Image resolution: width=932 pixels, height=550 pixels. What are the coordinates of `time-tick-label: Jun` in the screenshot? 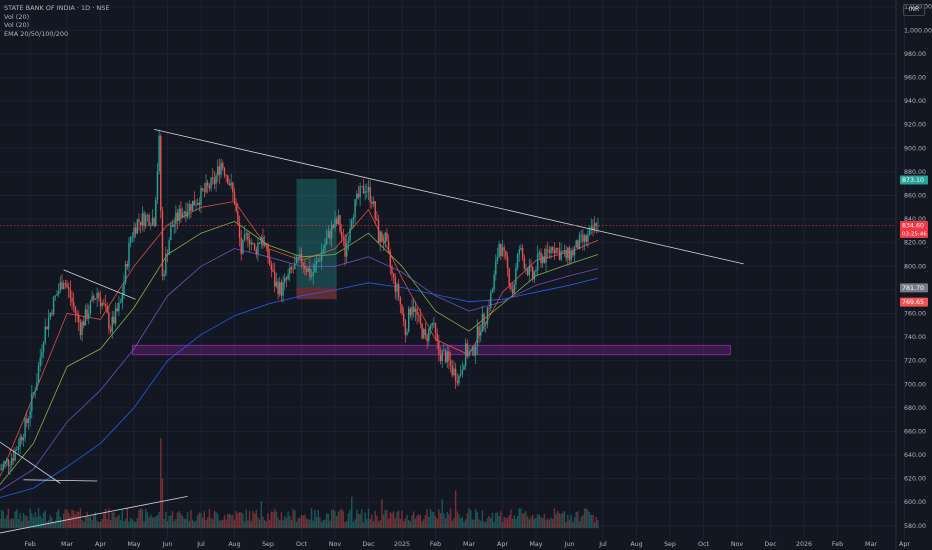 It's located at (167, 544).